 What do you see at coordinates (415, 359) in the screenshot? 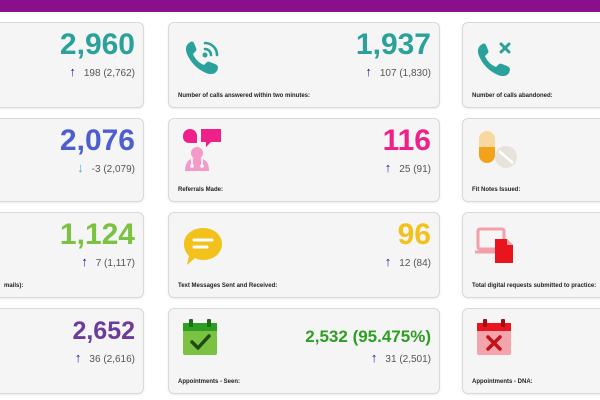
I see `previous-value: (2,501)` at bounding box center [415, 359].